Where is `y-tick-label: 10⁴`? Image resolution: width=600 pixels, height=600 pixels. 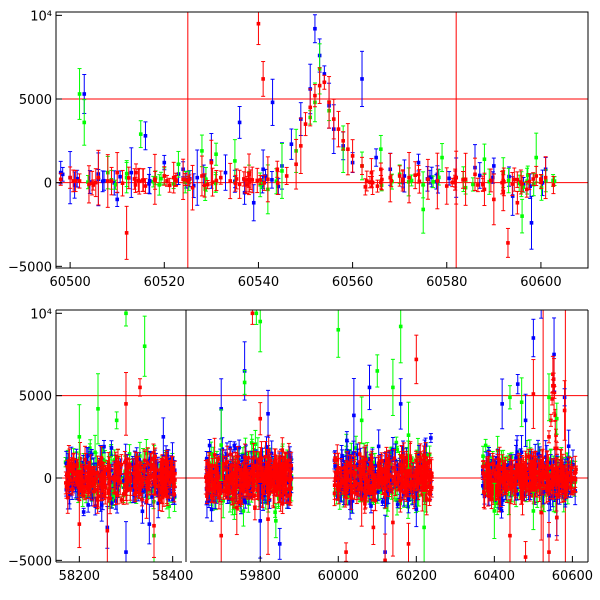 y-tick-label: 10⁴ is located at coordinates (41, 16).